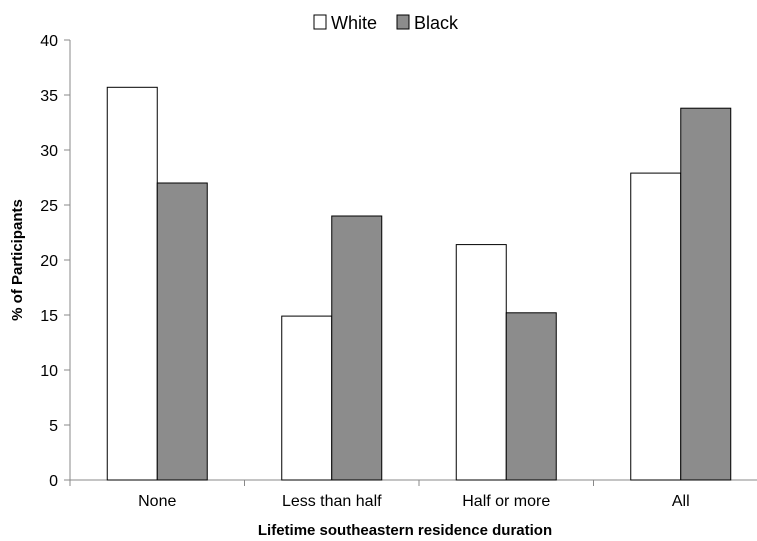  I want to click on x-tick-label: All, so click(681, 501).